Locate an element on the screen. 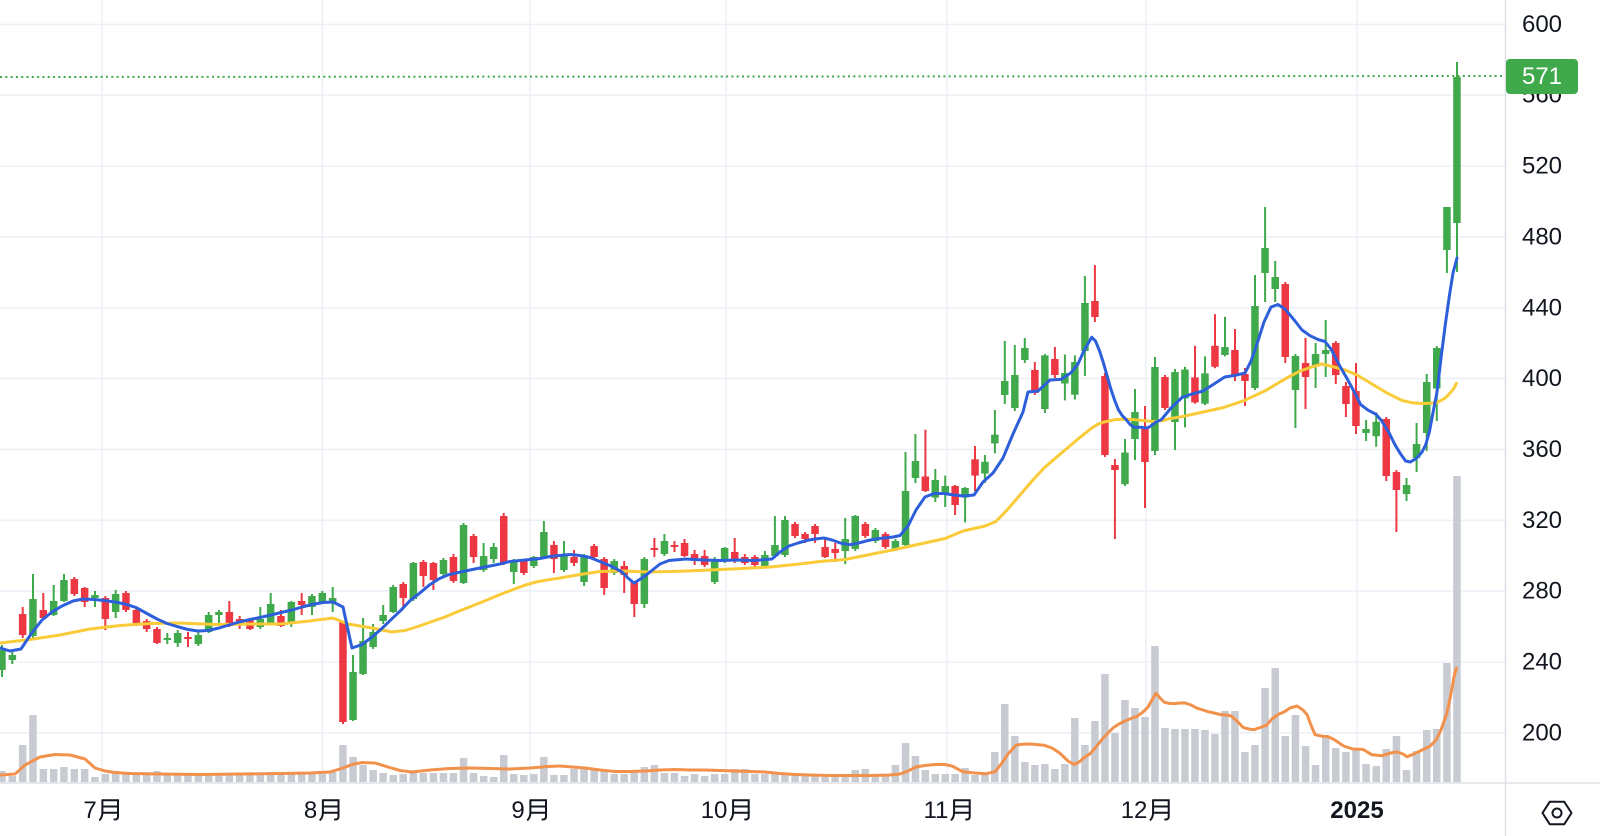 The image size is (1600, 836). svg-text: 7 is located at coordinates (89, 810).